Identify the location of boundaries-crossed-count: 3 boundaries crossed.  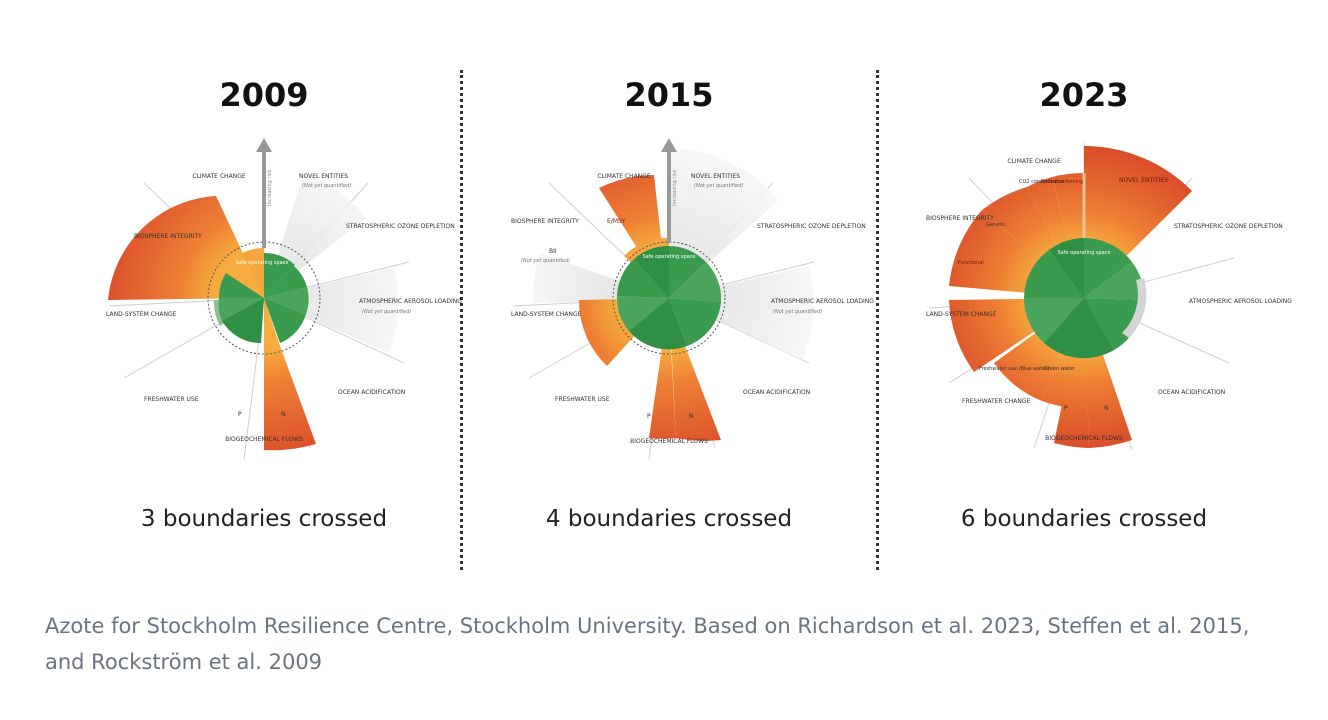
(264, 519).